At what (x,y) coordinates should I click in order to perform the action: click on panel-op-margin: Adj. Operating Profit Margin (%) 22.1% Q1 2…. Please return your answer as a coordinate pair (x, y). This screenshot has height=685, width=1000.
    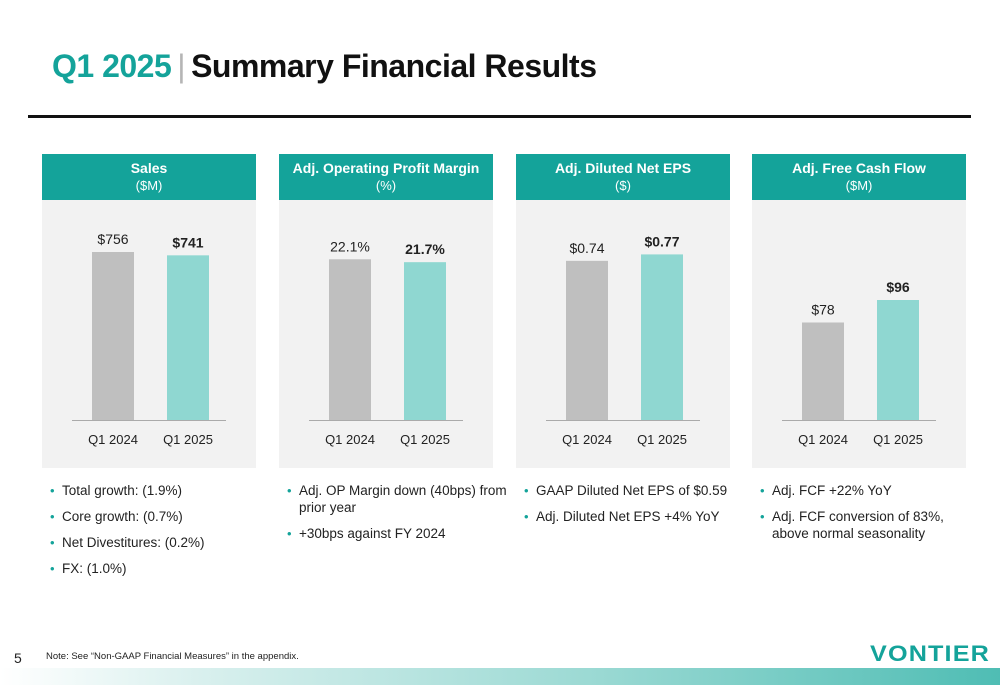
    Looking at the image, I should click on (386, 311).